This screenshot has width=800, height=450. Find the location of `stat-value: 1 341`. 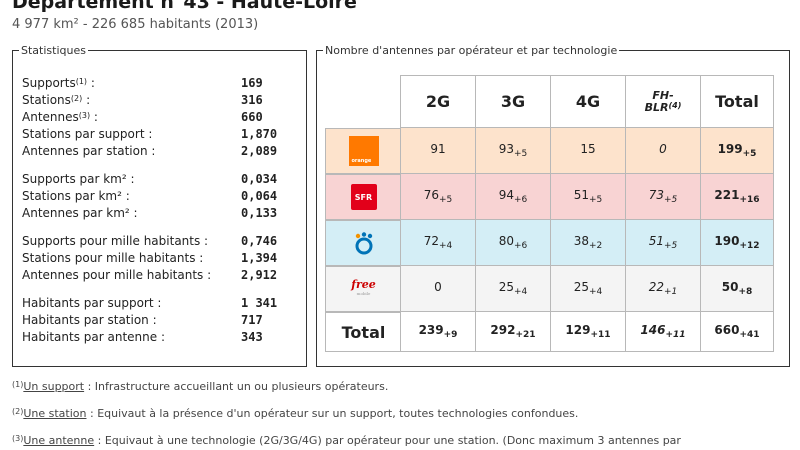

stat-value: 1 341 is located at coordinates (259, 303).